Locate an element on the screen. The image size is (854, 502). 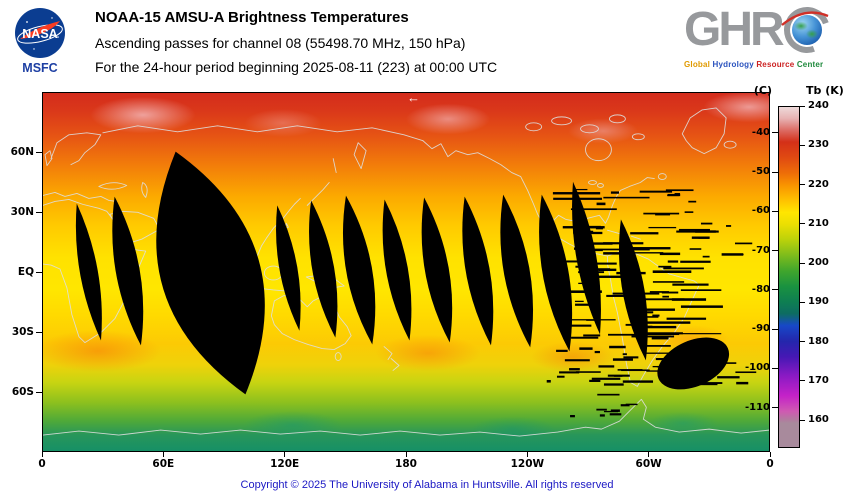
x-axis-label: 60E is located at coordinates (163, 464).